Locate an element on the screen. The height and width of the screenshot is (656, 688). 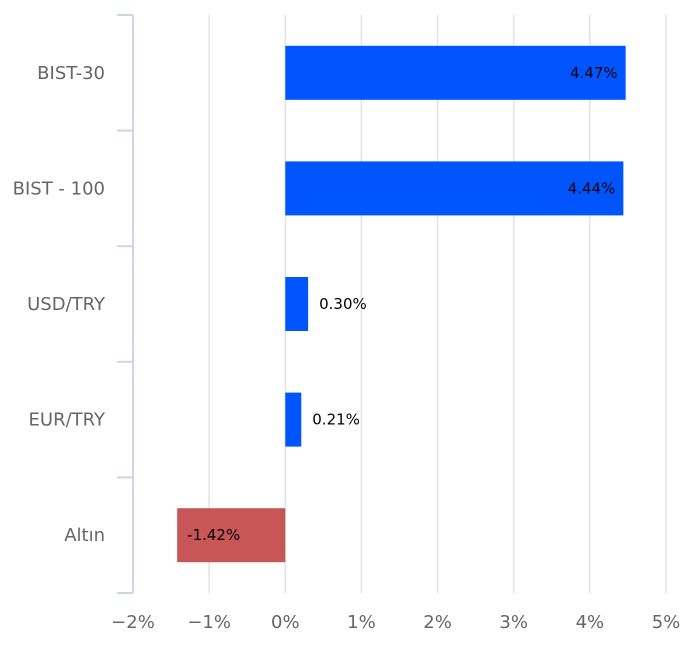
x-tick-label-7: 4% is located at coordinates (590, 622).